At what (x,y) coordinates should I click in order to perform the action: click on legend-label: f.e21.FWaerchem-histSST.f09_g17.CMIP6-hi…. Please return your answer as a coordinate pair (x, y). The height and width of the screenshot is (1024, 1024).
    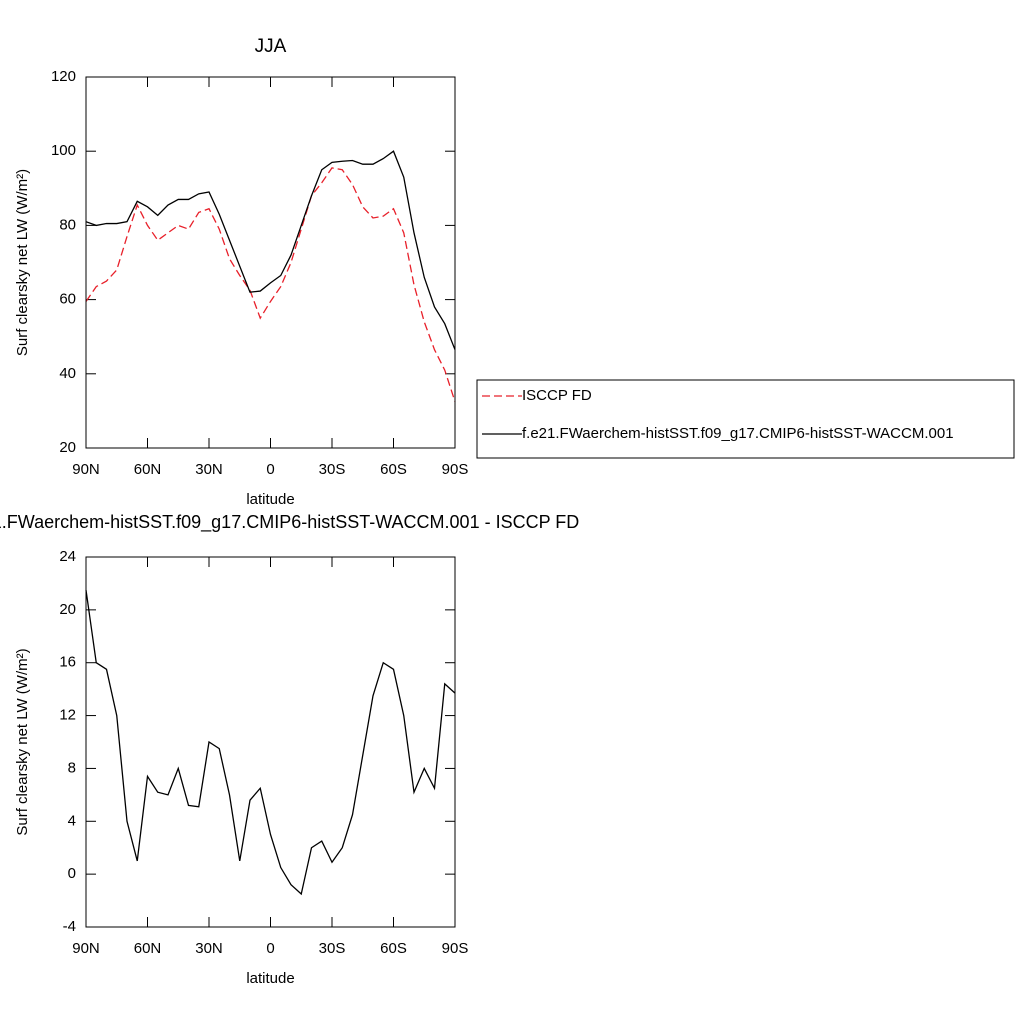
    Looking at the image, I should click on (738, 433).